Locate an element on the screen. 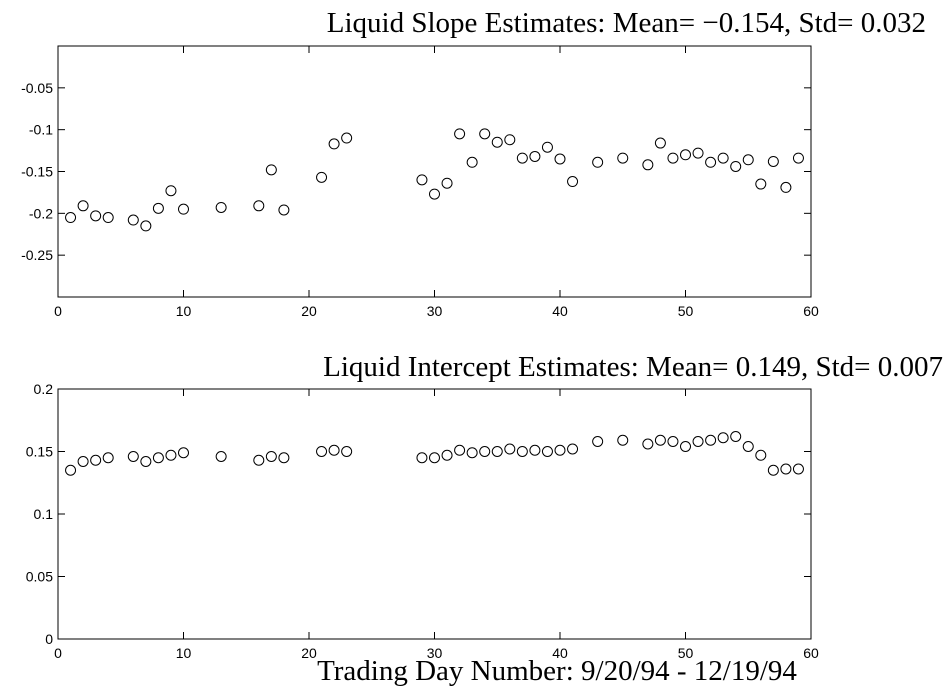 Image resolution: width=947 pixels, height=686 pixels. y-tick-label: 0.05 is located at coordinates (39, 577).